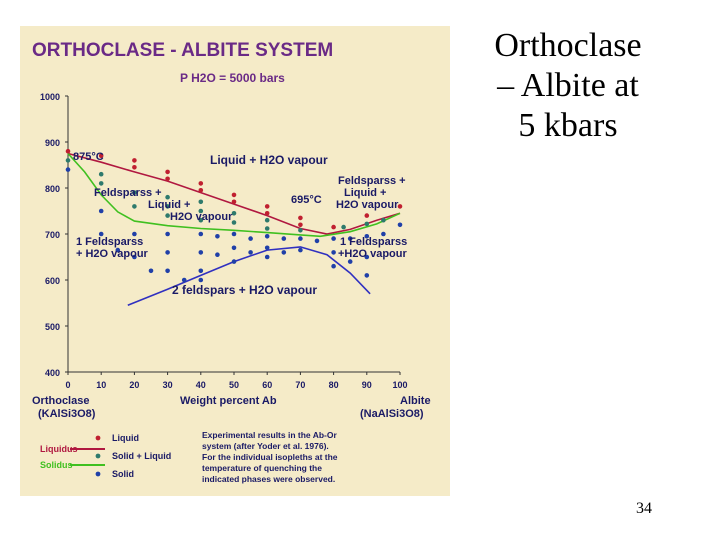  What do you see at coordinates (101, 385) in the screenshot?
I see `x-tick-label: 10` at bounding box center [101, 385].